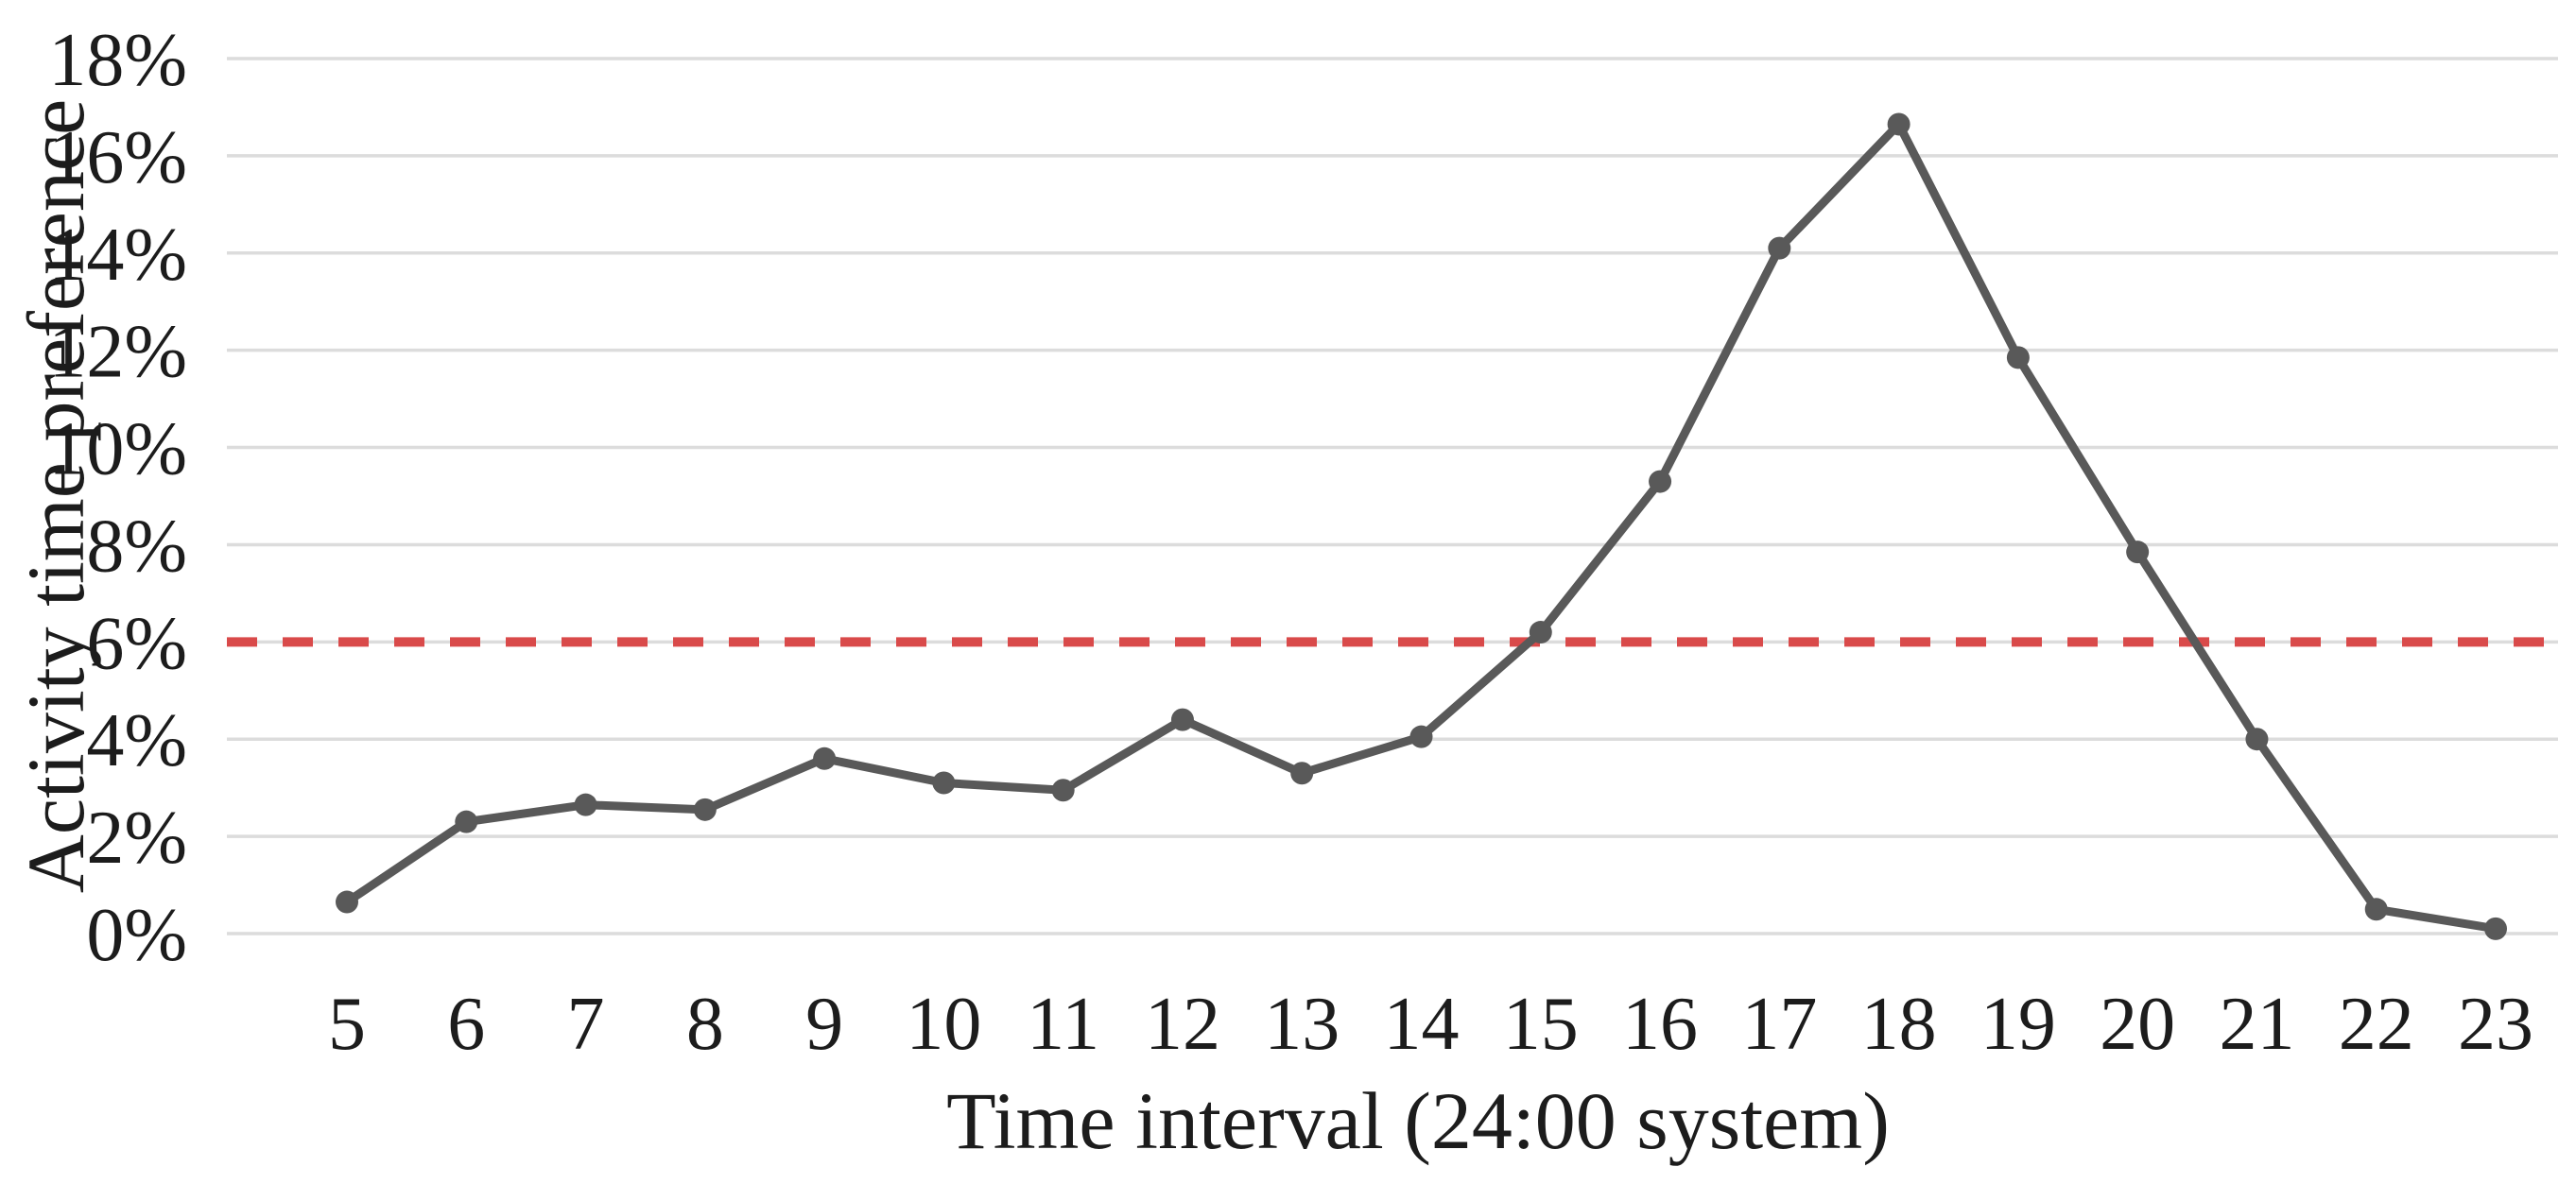 The width and height of the screenshot is (2576, 1184). I want to click on x-tick-label: 22, so click(2376, 1024).